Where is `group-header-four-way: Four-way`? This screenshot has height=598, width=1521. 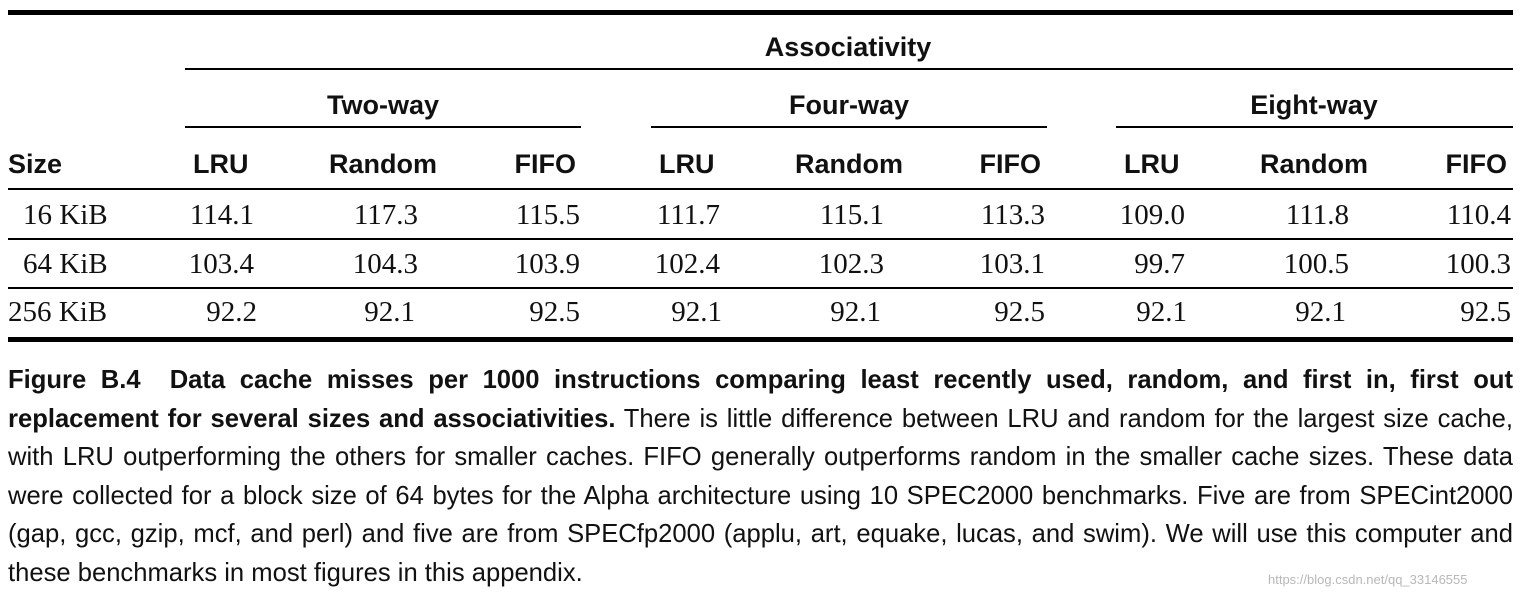
group-header-four-way: Four-way is located at coordinates (849, 105).